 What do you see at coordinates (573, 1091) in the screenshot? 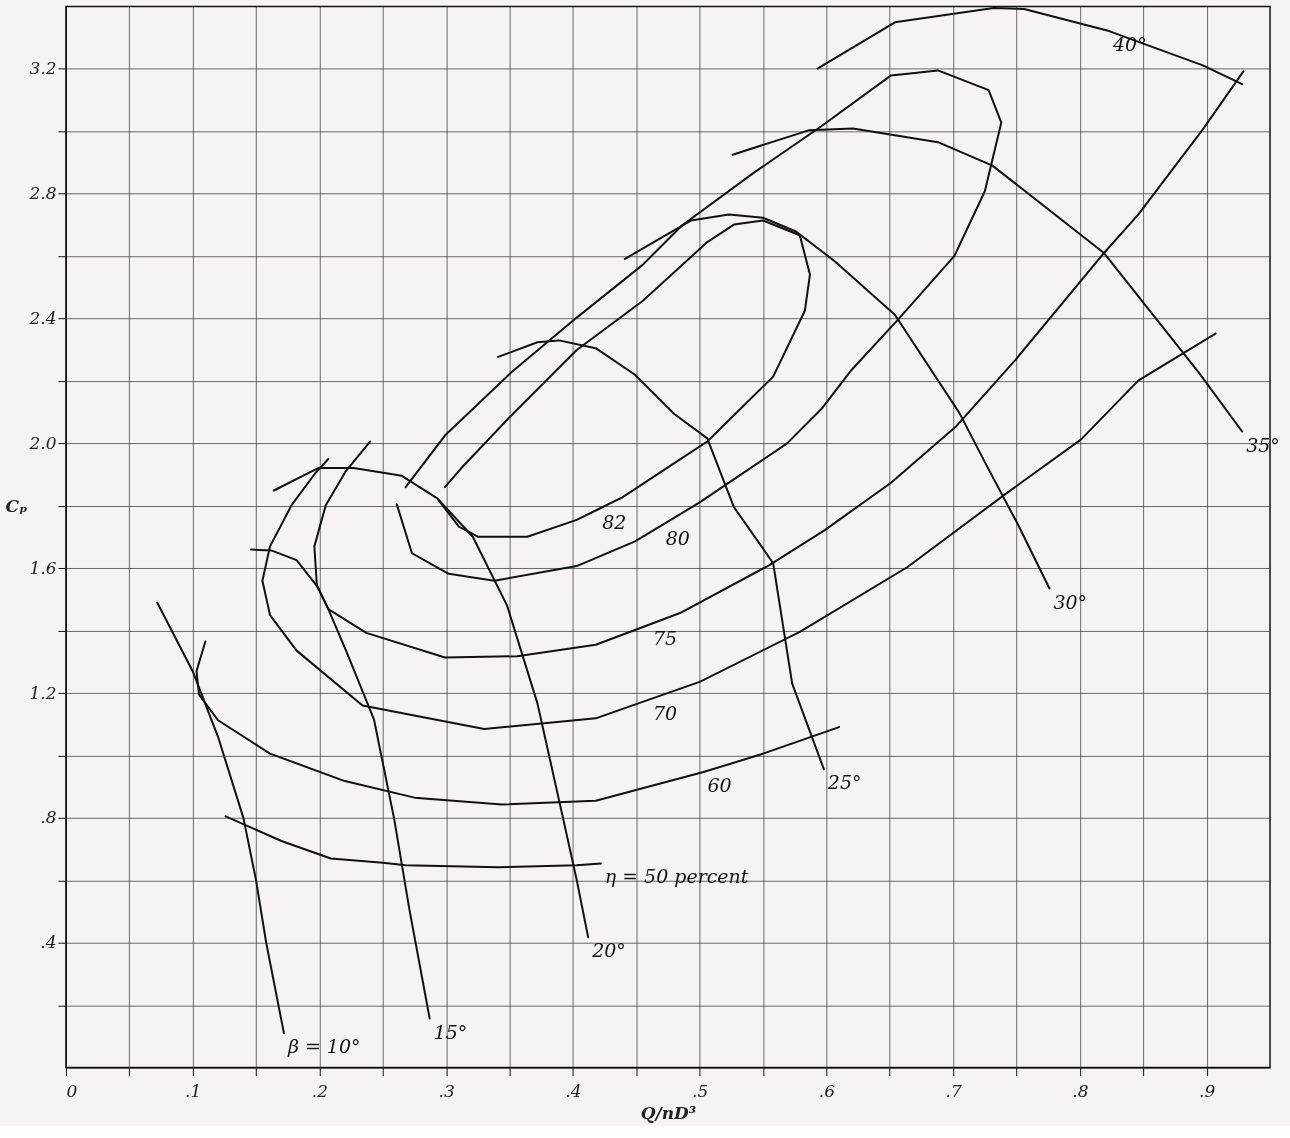
I see `x-tick-label: .4` at bounding box center [573, 1091].